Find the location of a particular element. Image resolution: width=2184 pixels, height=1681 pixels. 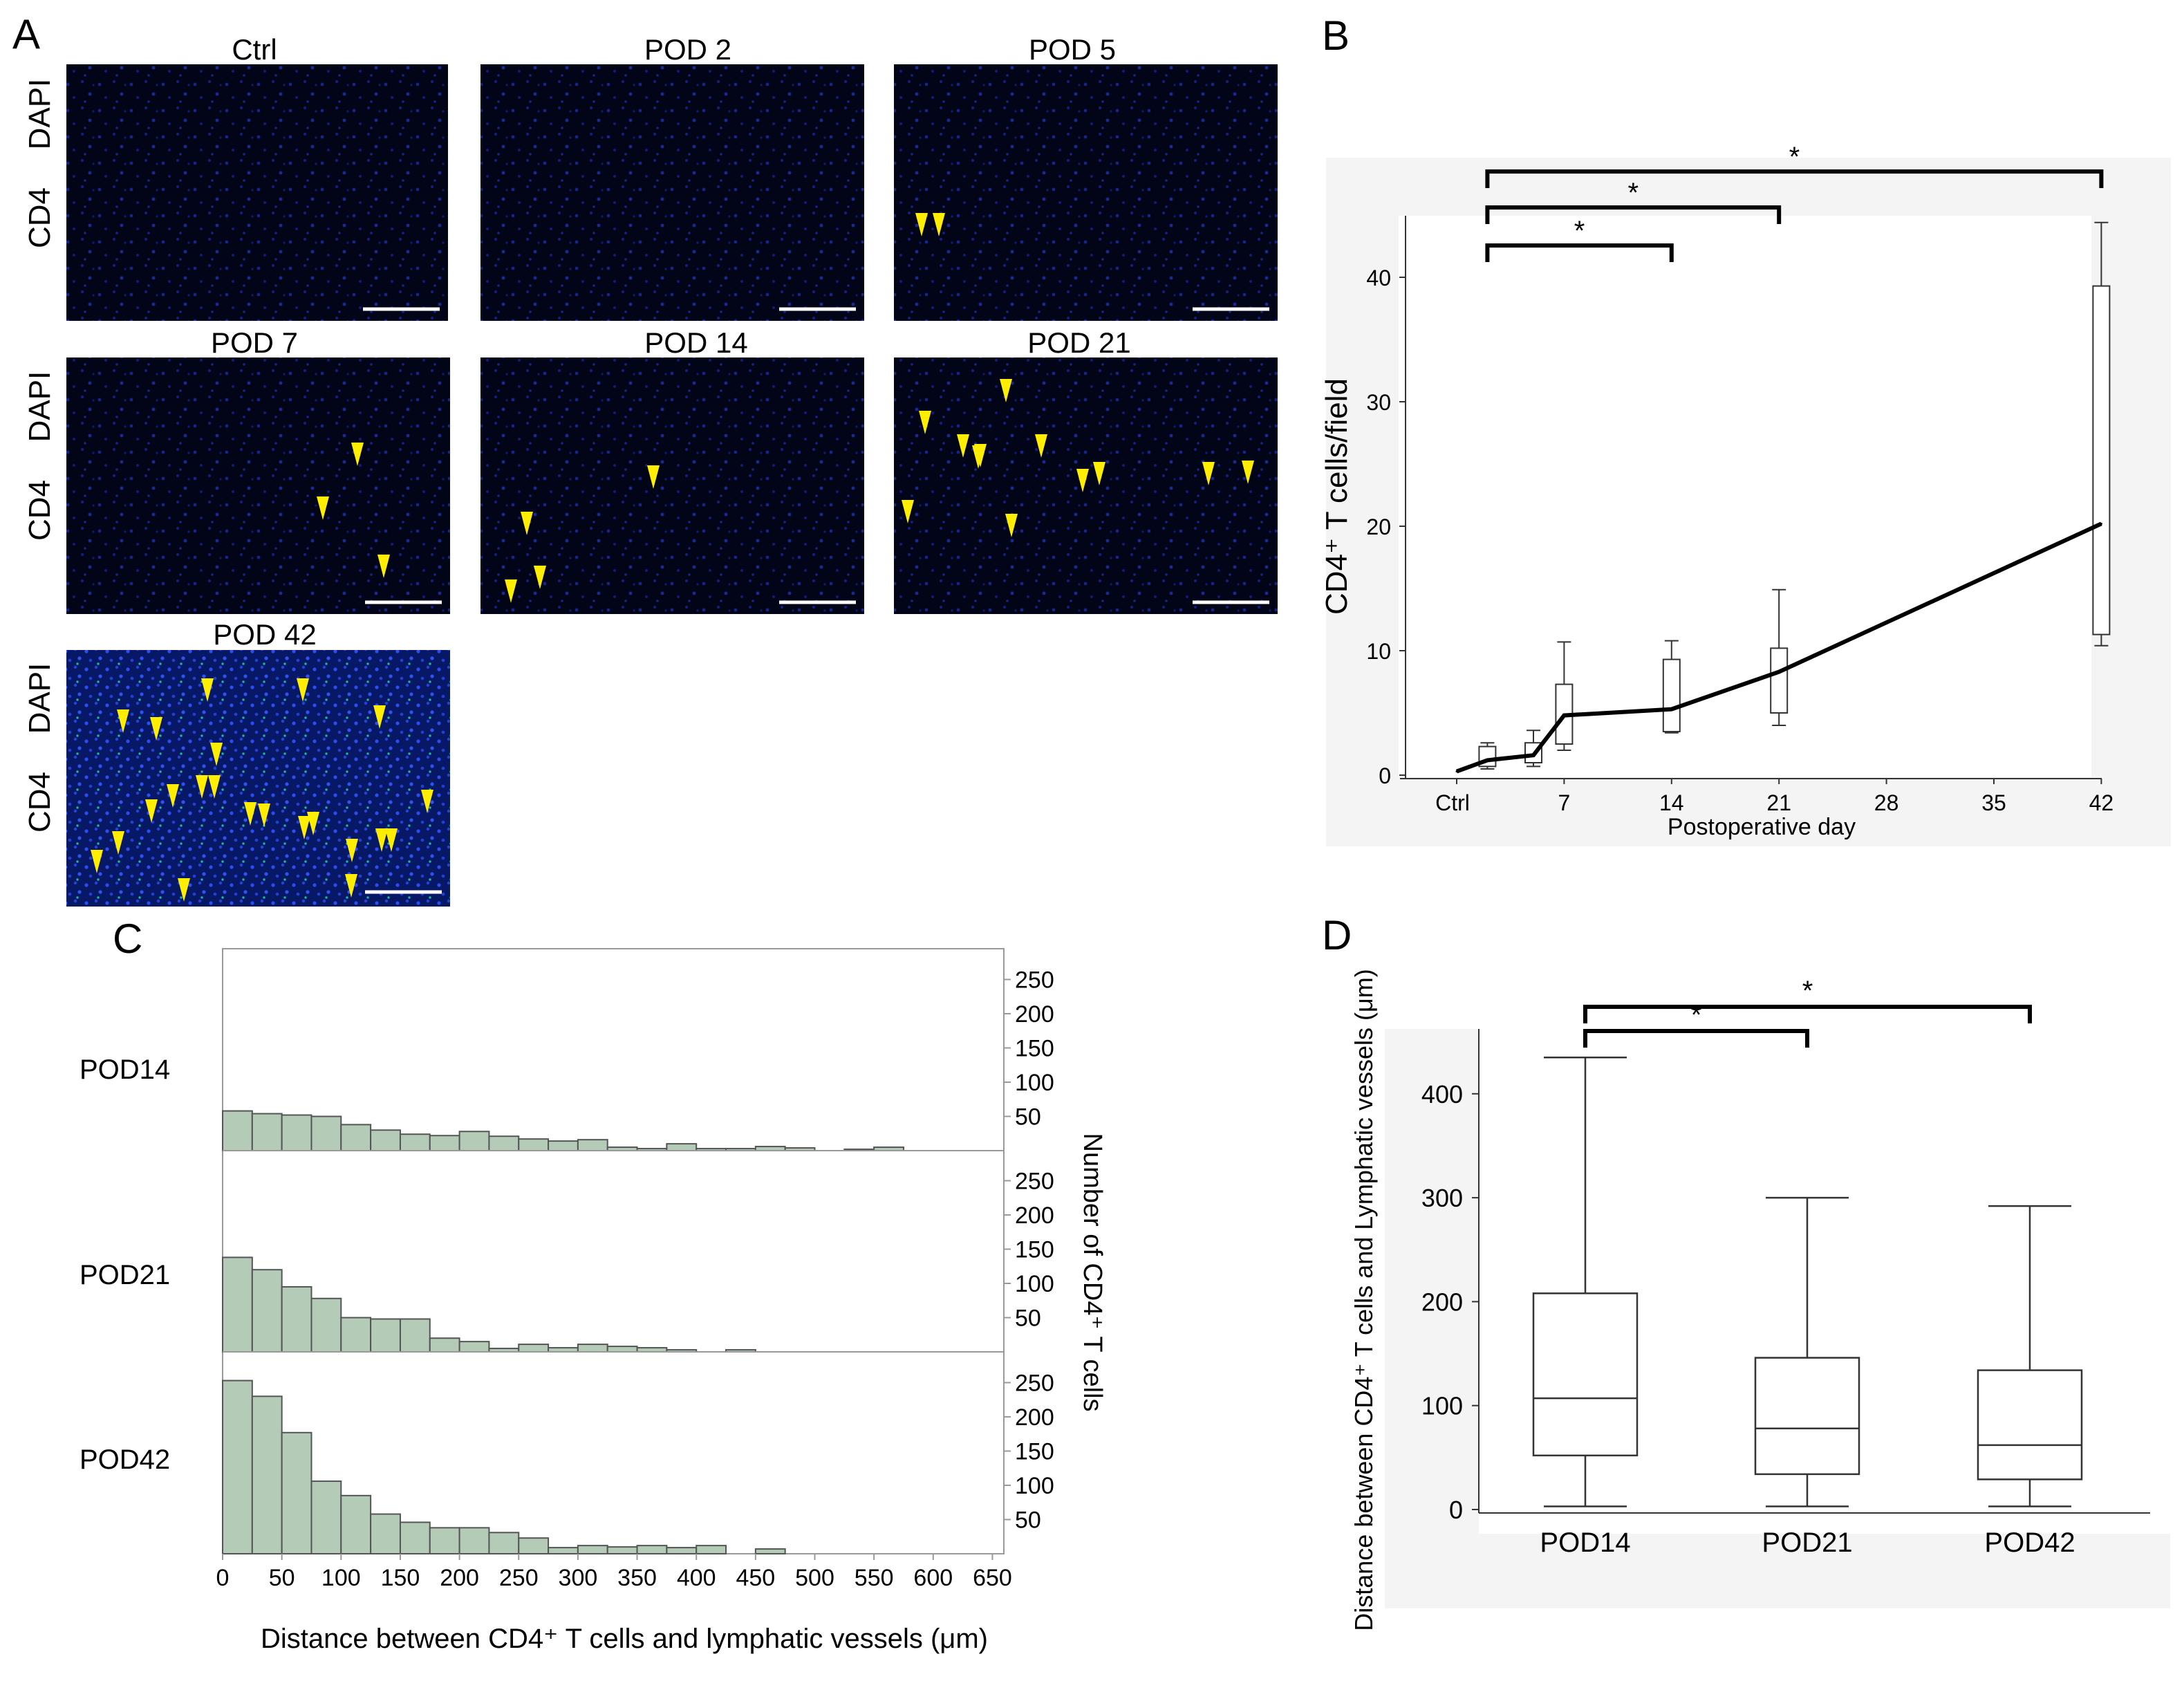

x-tick-label: 14 is located at coordinates (1671, 802).